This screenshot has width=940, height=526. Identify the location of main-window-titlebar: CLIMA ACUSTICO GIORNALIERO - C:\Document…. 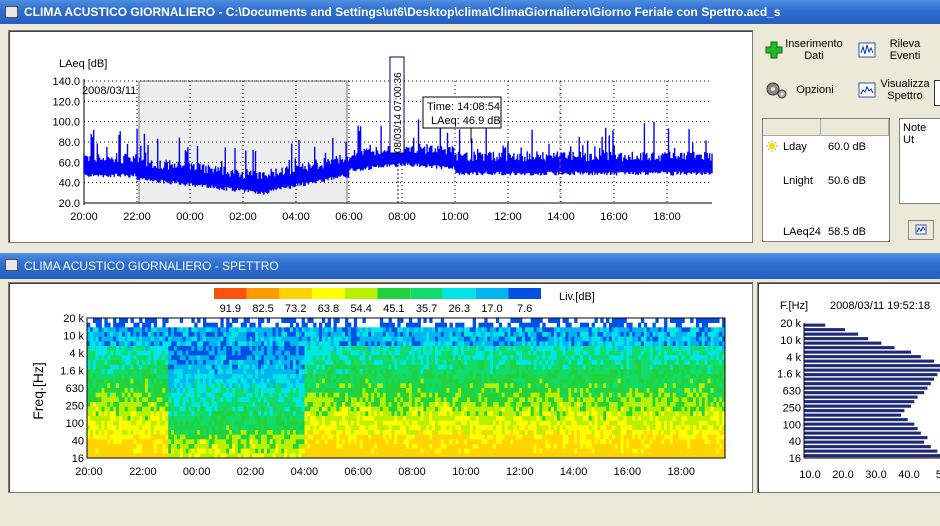
(470, 12).